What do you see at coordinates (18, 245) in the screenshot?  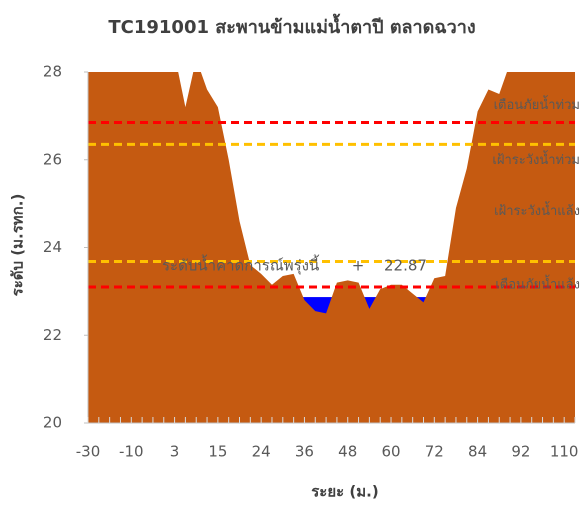 I see `y-axis-label: ระดับ (ม.รทก.)` at bounding box center [18, 245].